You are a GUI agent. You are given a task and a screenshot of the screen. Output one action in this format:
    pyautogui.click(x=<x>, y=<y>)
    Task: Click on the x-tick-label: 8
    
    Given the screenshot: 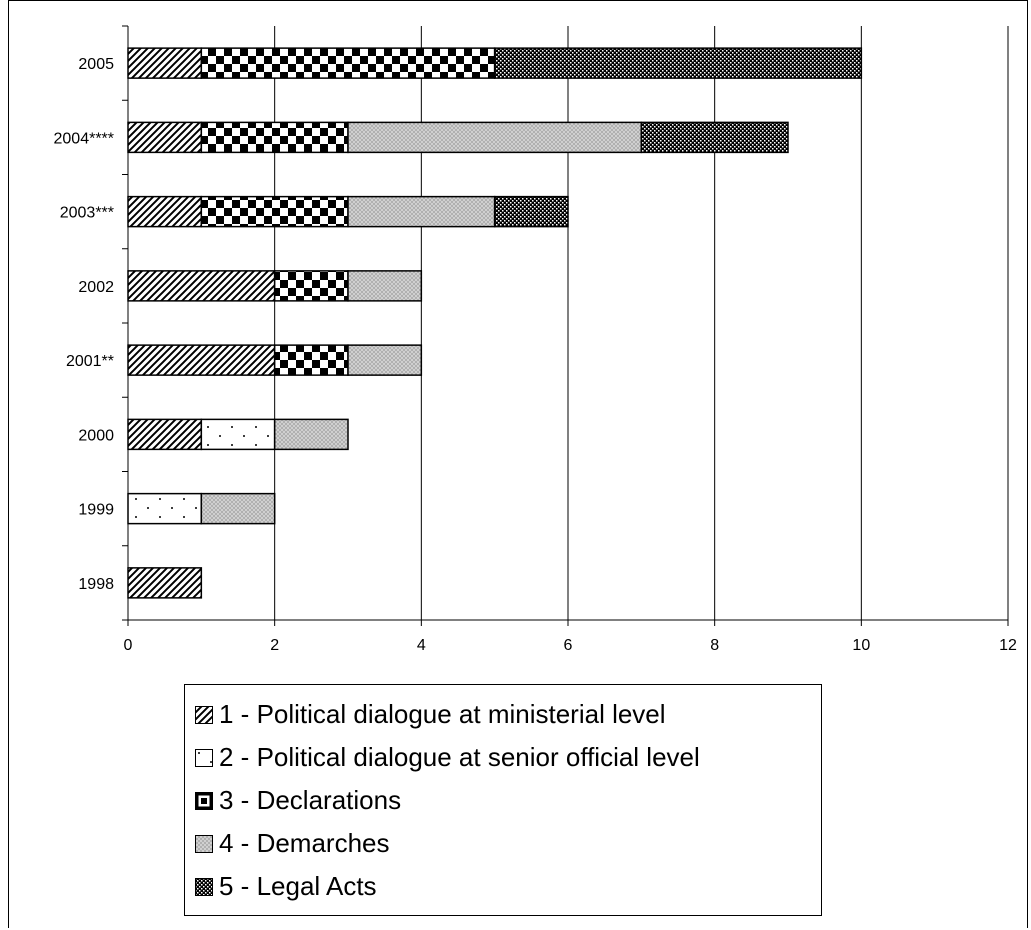 What is the action you would take?
    pyautogui.click(x=714, y=645)
    